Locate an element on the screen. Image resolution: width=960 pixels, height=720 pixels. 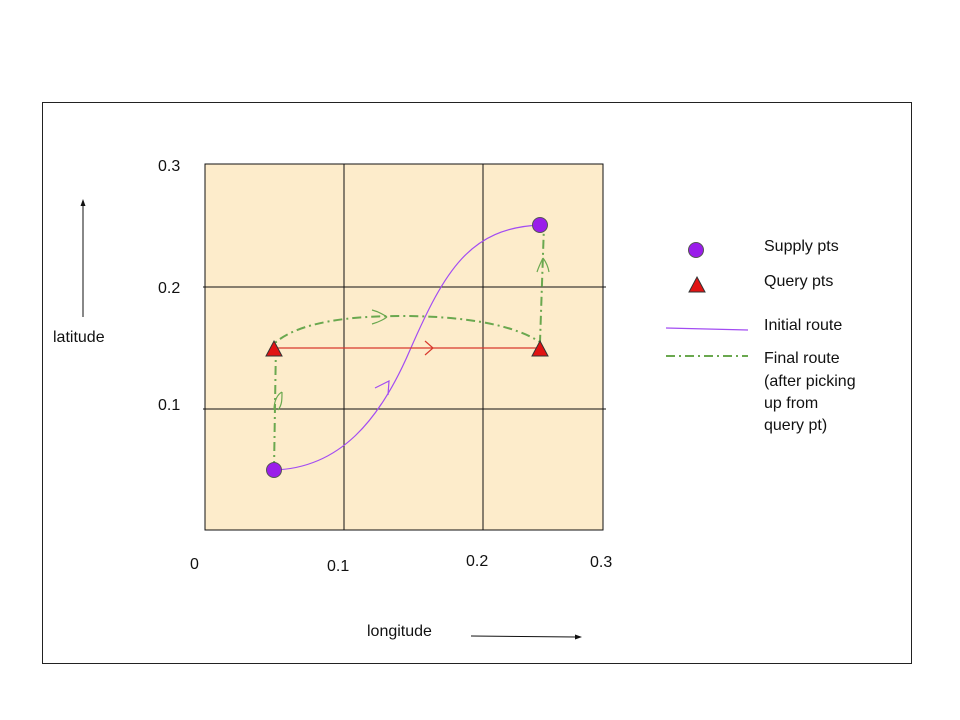
x-axis-arrow is located at coordinates (523, 636).